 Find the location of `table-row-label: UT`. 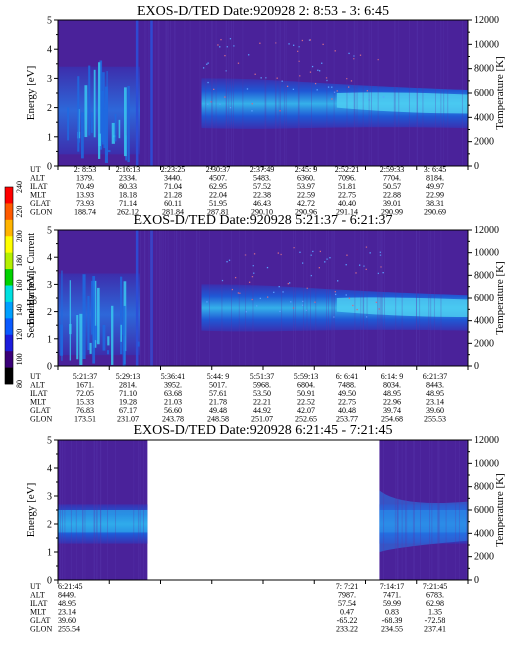

table-row-label: UT is located at coordinates (35, 169).